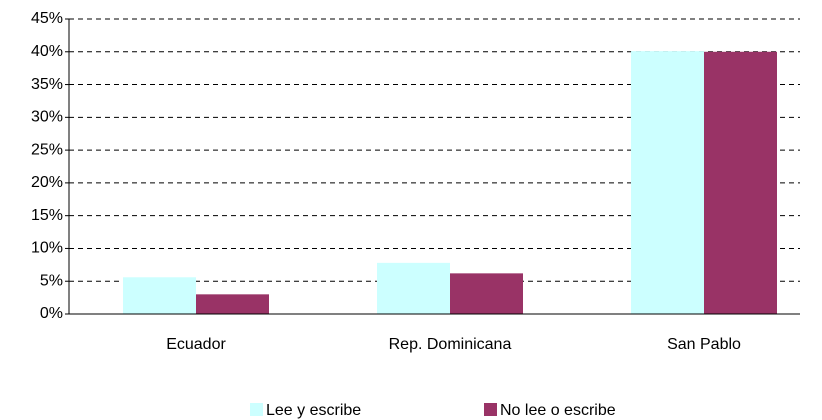  I want to click on x-tick-label: Rep. Dominicana, so click(450, 344).